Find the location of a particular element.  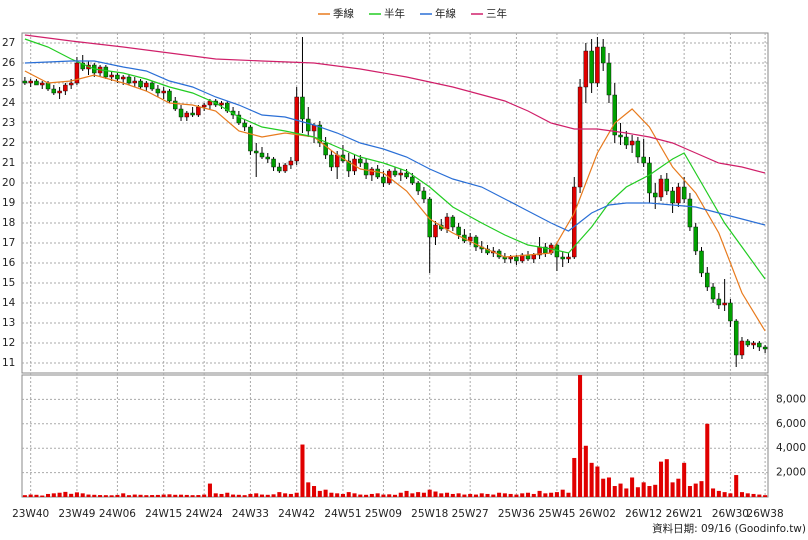

y-tick-label: 18 is located at coordinates (8, 223).